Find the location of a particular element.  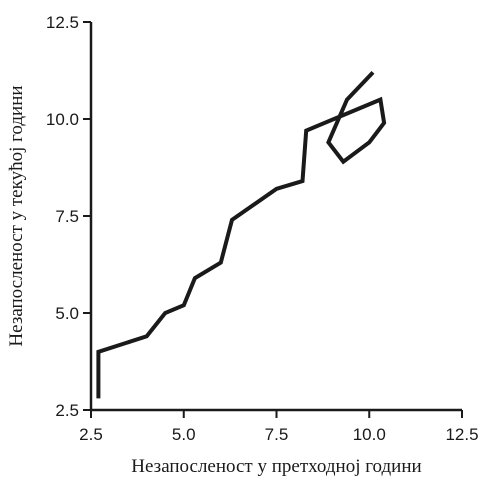

x-tick-label: 5.0 is located at coordinates (184, 434).